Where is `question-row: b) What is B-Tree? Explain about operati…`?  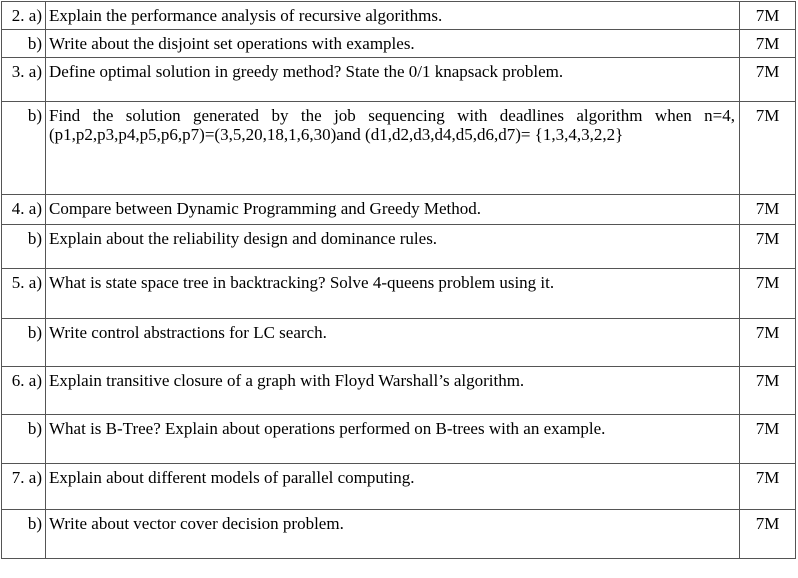 question-row: b) What is B-Tree? Explain about operati… is located at coordinates (398, 439).